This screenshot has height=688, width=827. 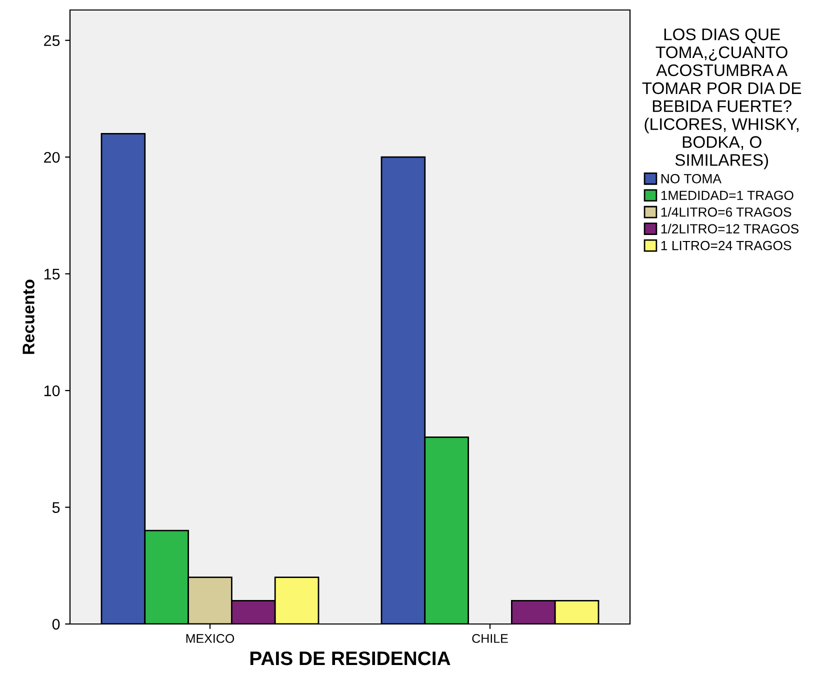 I want to click on y-tick-label: 10, so click(x=52, y=390).